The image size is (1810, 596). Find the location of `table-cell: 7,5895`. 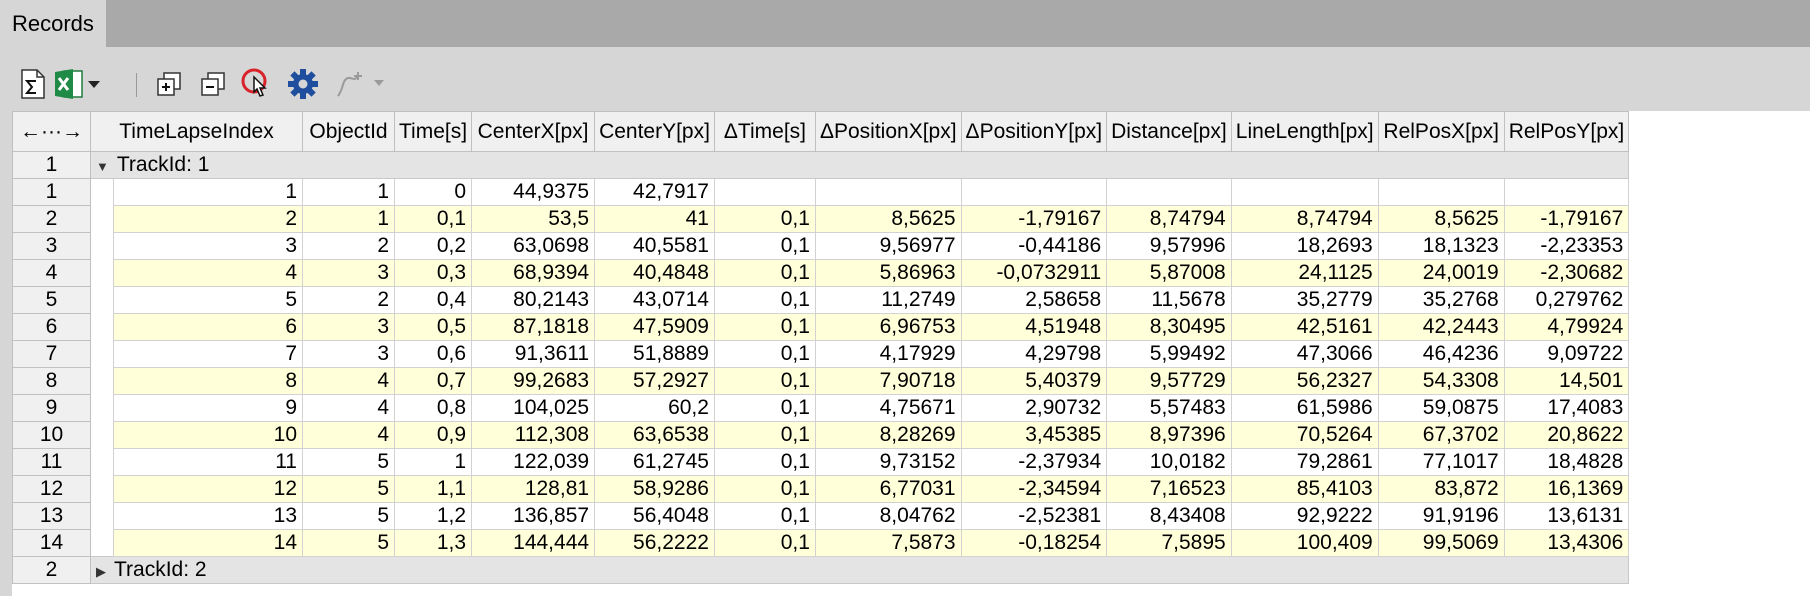

table-cell: 7,5895 is located at coordinates (1169, 543).